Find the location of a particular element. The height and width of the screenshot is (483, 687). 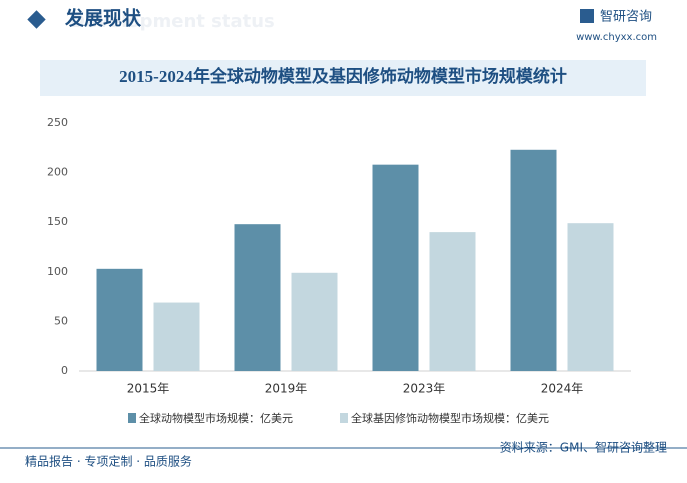

y-tick-label: 150 is located at coordinates (57, 221).